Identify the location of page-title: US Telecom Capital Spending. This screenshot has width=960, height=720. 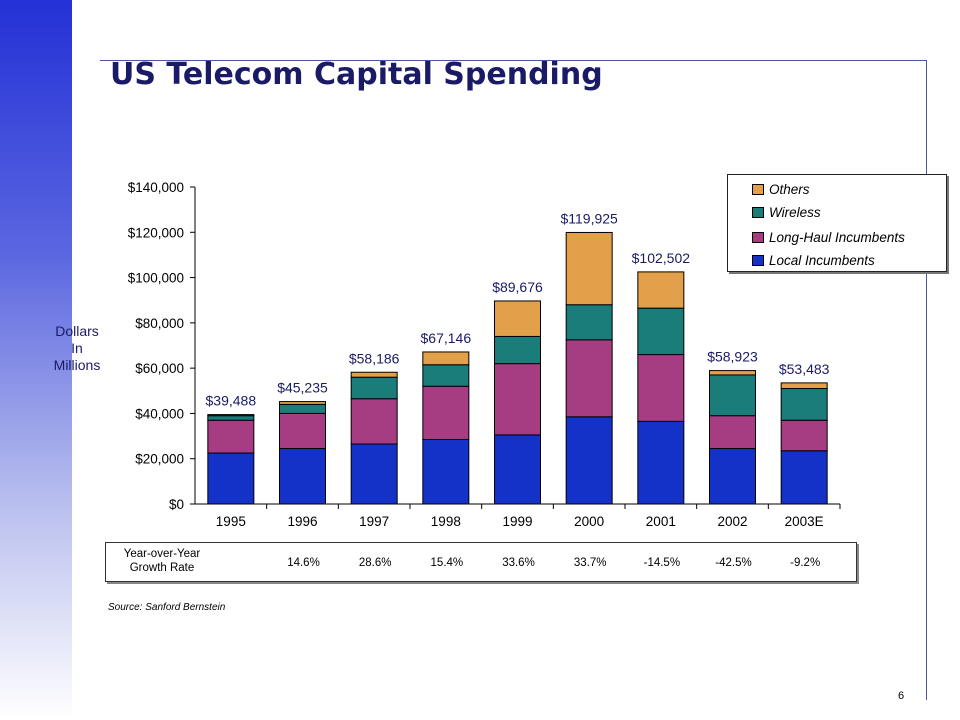
(356, 74).